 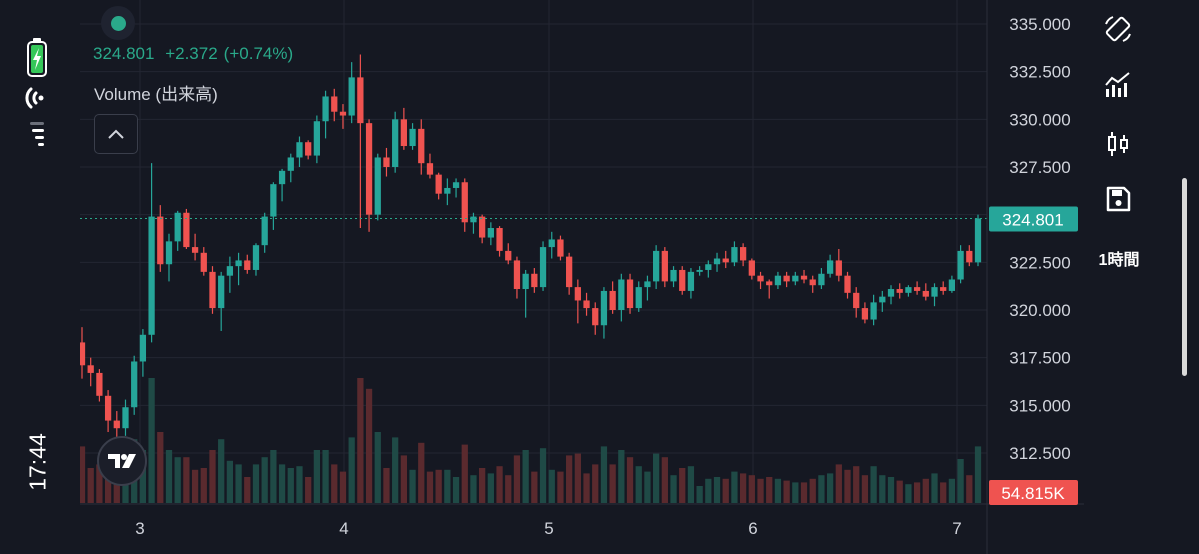 What do you see at coordinates (1118, 84) in the screenshot?
I see `indicators-button` at bounding box center [1118, 84].